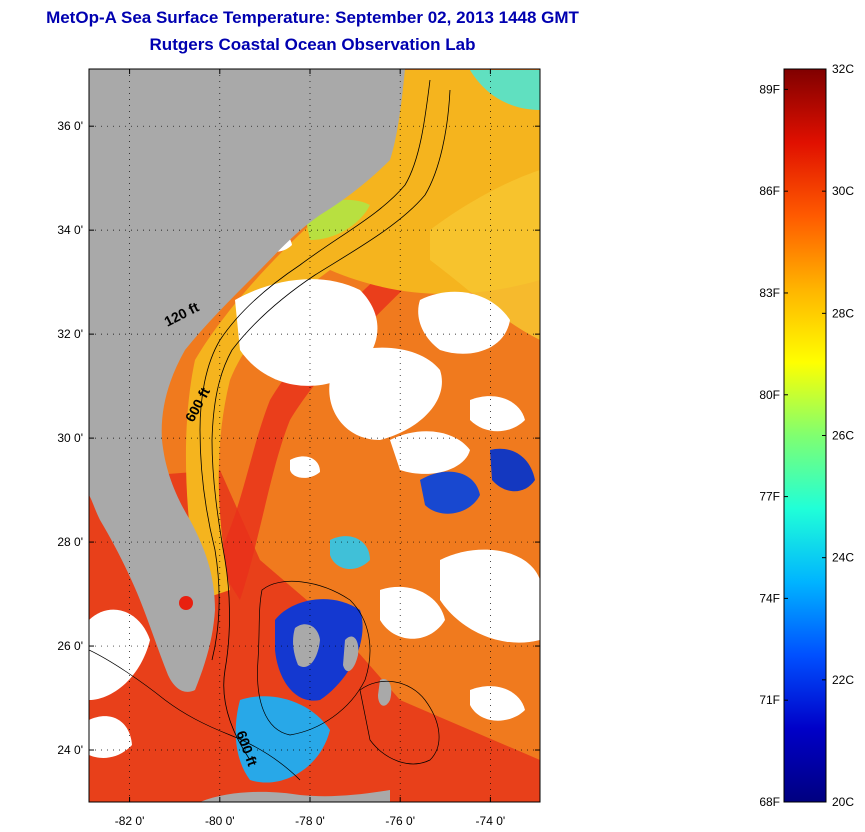 The image size is (865, 832). I want to click on longitude-label: -74 0', so click(491, 821).